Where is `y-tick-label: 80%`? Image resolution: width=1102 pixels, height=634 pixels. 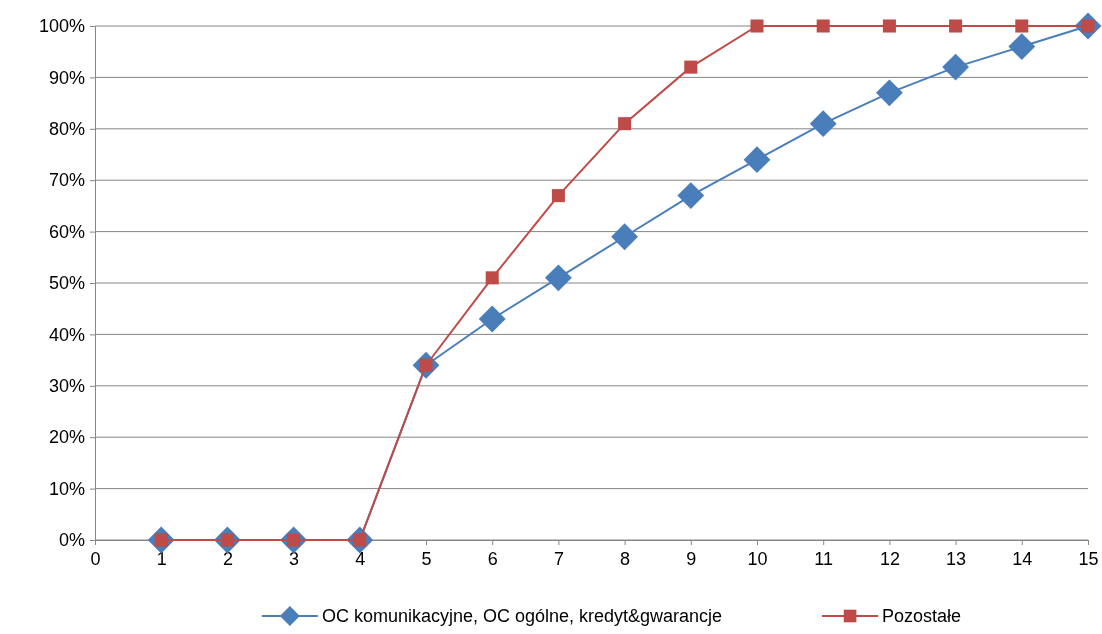 y-tick-label: 80% is located at coordinates (66, 129).